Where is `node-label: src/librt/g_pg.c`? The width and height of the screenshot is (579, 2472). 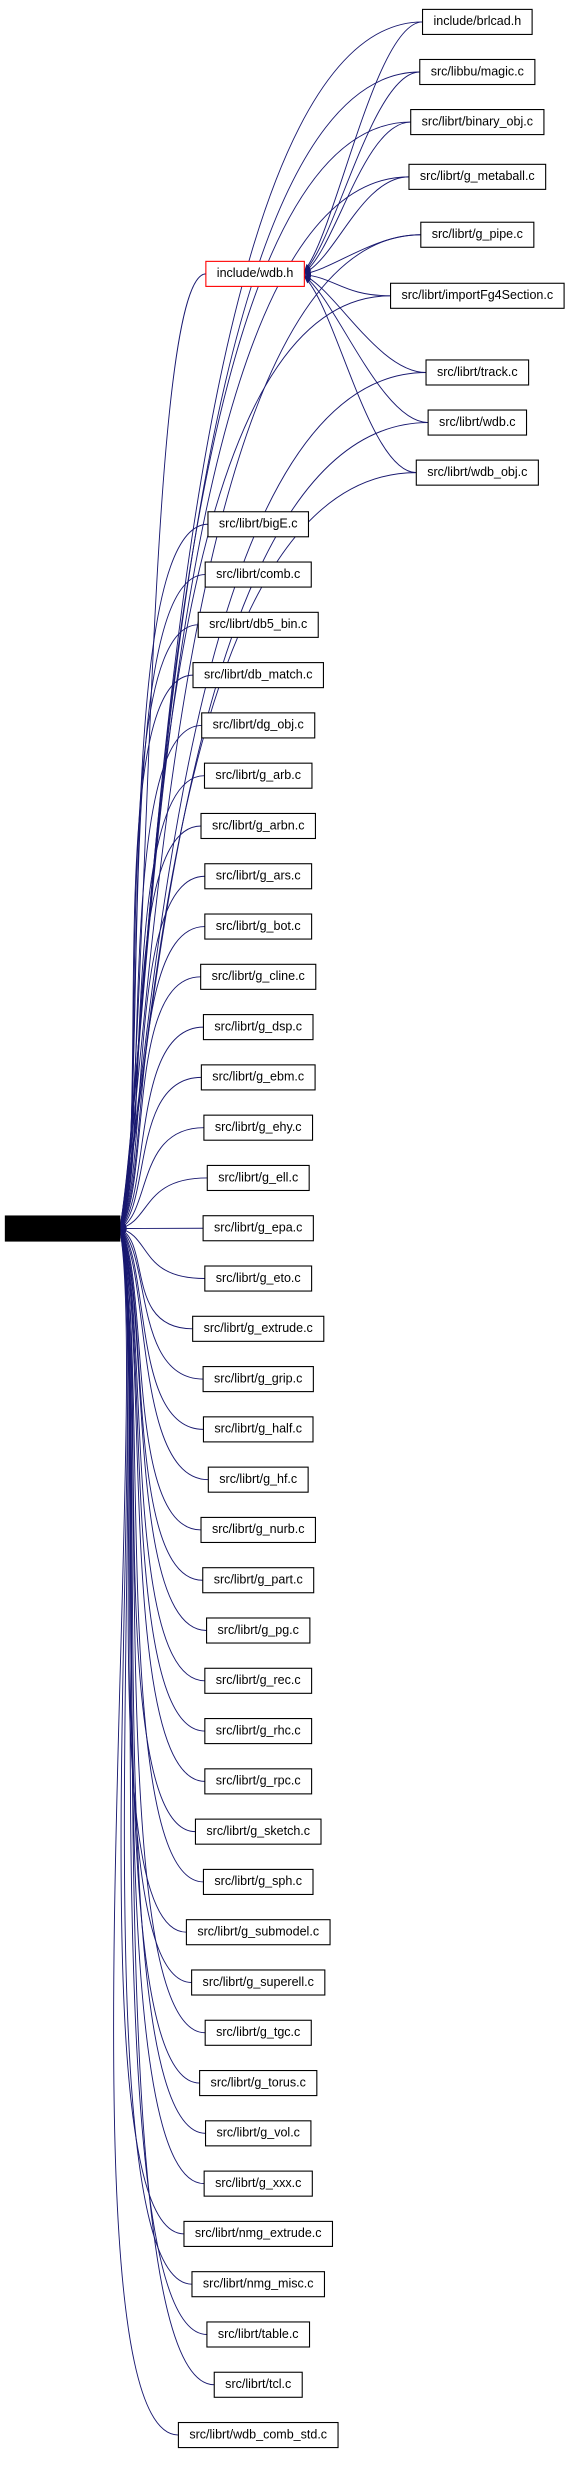
node-label: src/librt/g_pg.c is located at coordinates (258, 1630).